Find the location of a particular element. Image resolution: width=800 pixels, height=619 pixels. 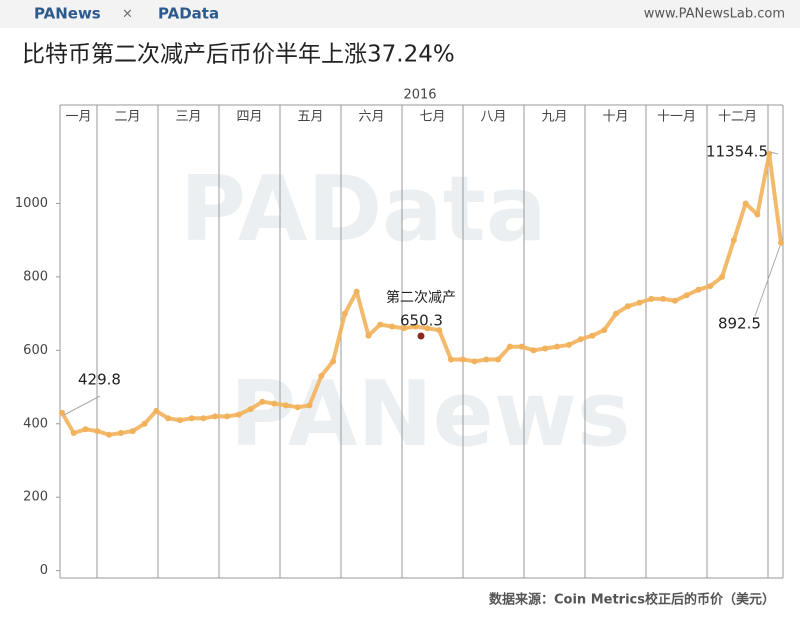

chart-title: 比特币第二次减产后币价半年上涨37.24% is located at coordinates (238, 55).